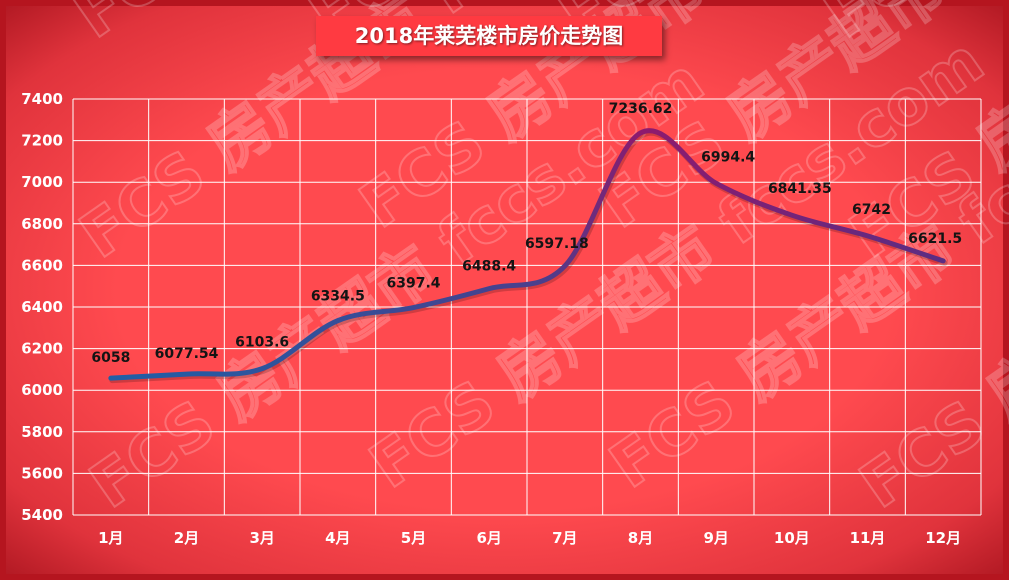 The height and width of the screenshot is (580, 1009). I want to click on x-tick-label: 7月, so click(564, 538).